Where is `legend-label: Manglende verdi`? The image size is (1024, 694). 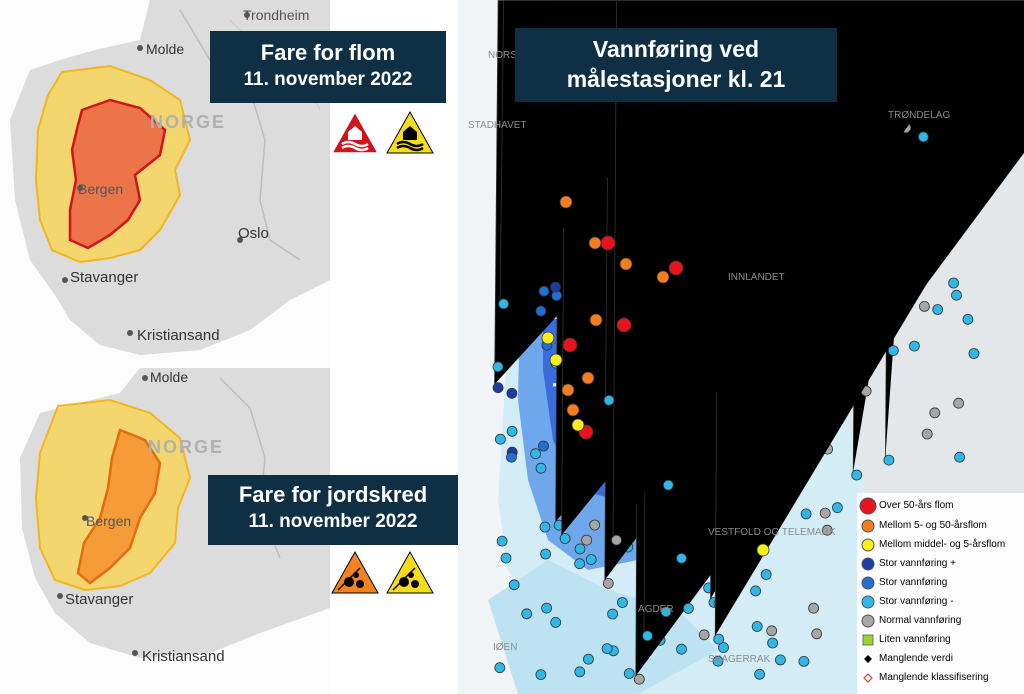 legend-label: Manglende verdi is located at coordinates (916, 658).